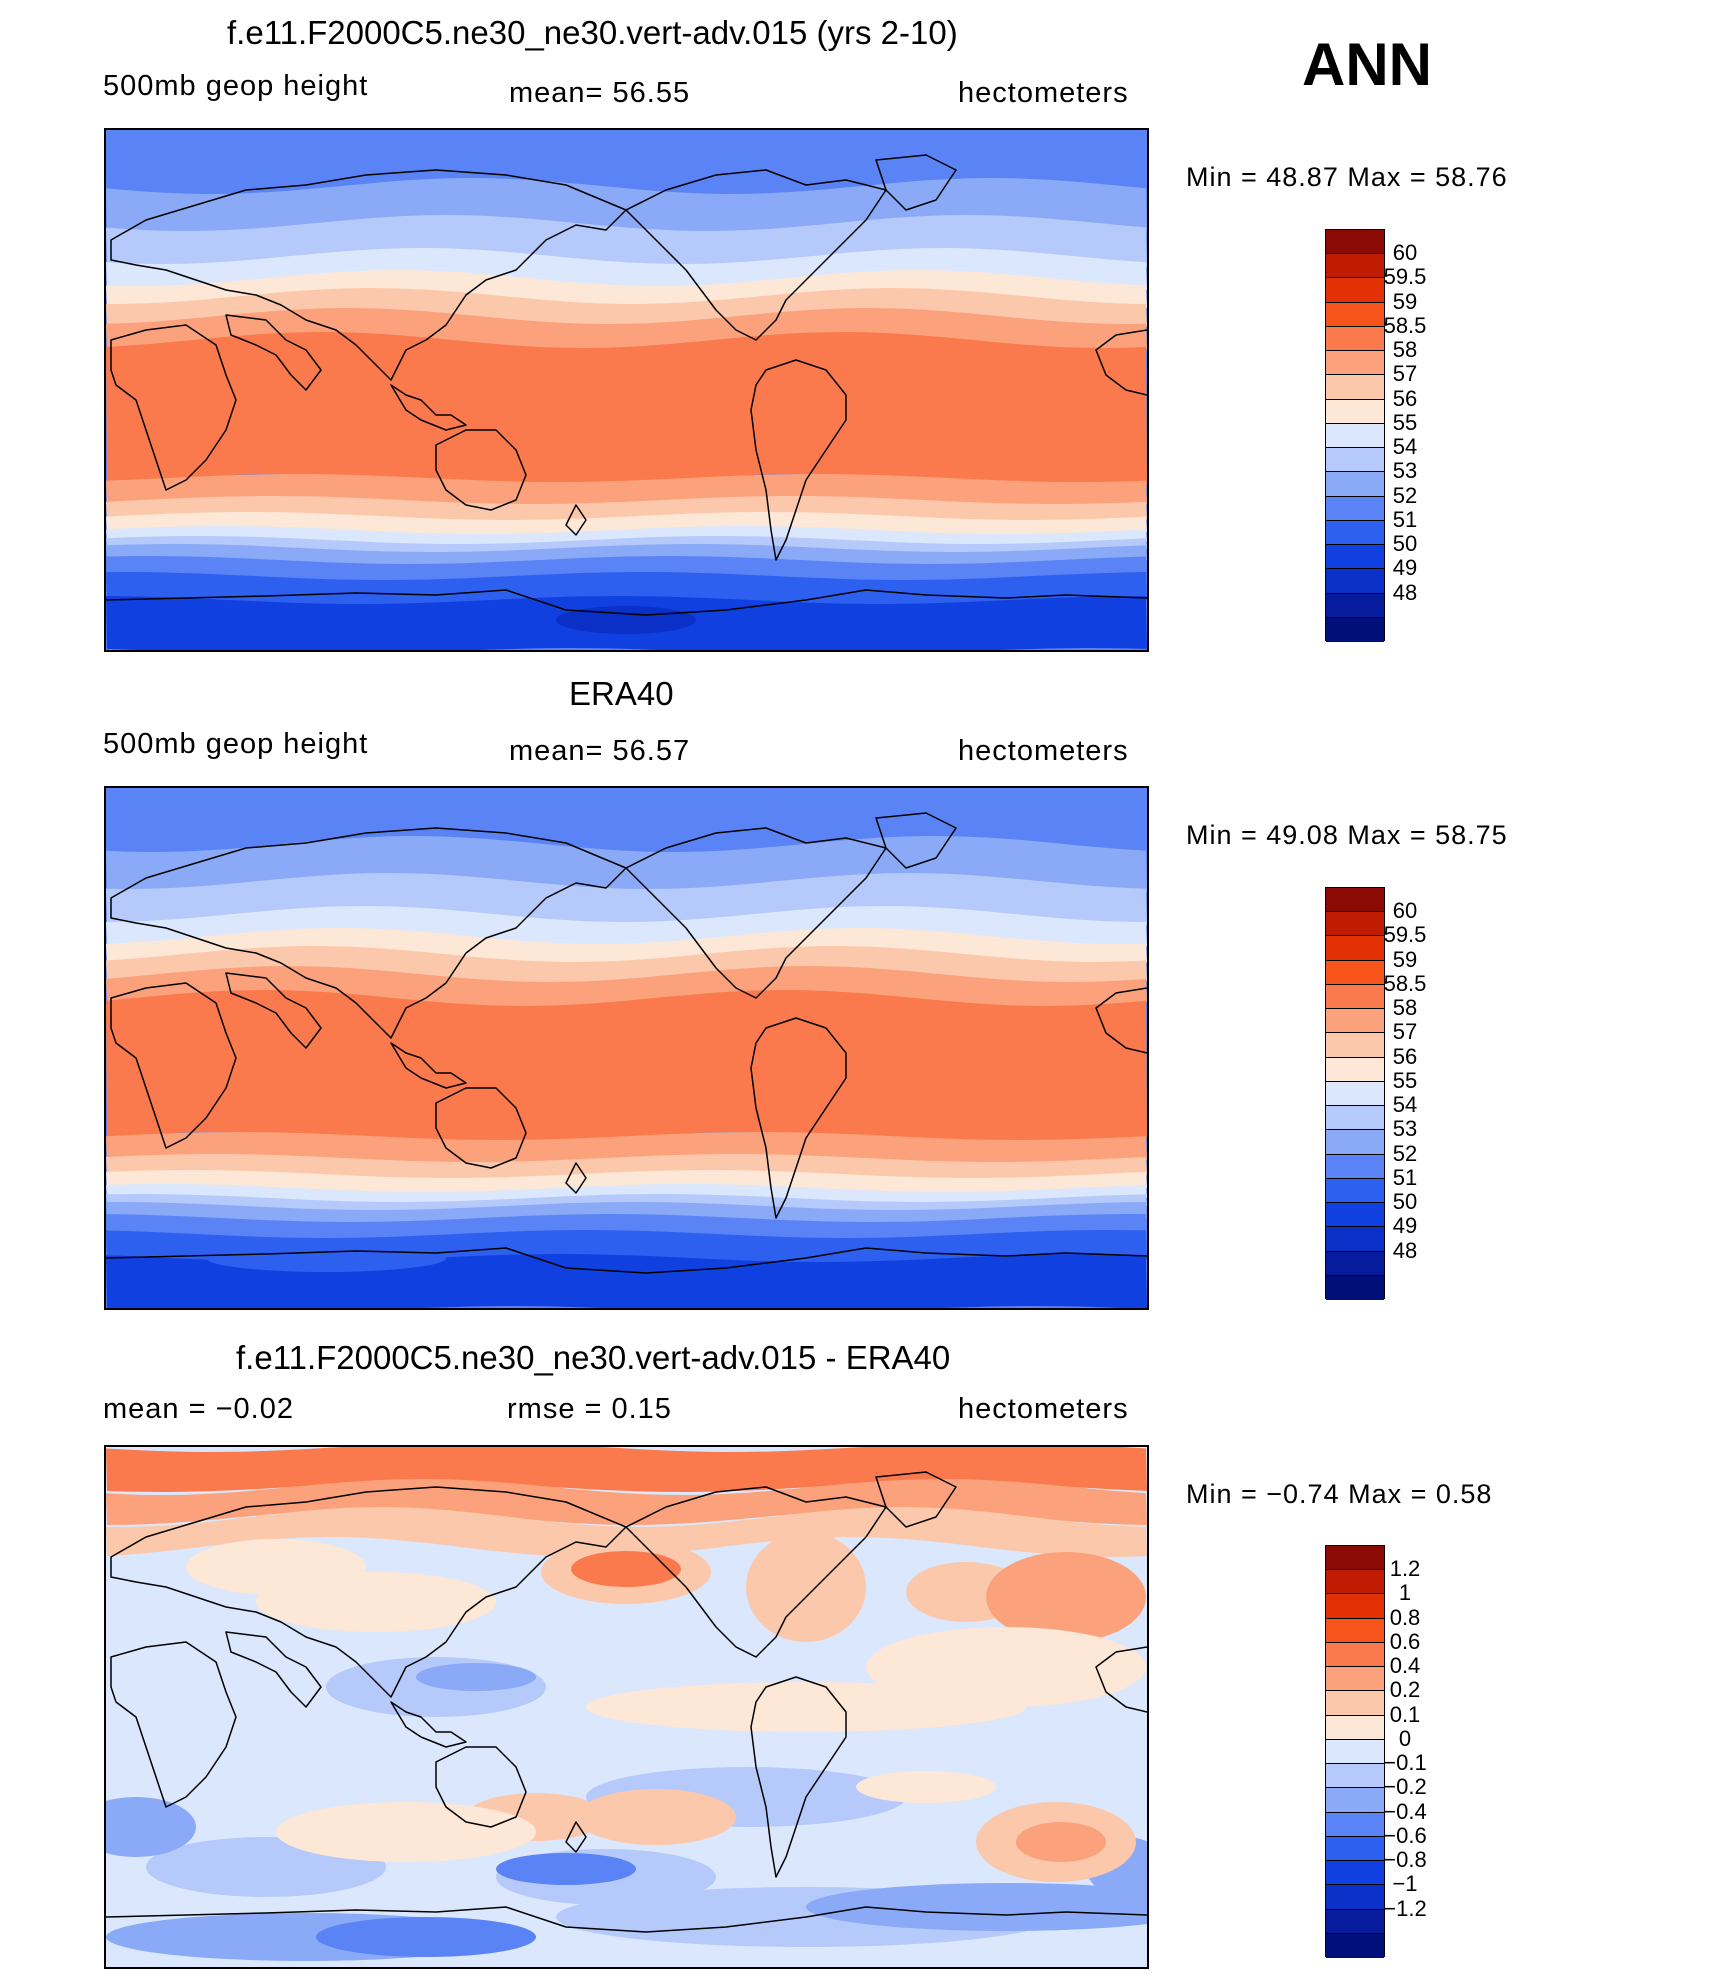 The height and width of the screenshot is (1986, 1710). Describe the element at coordinates (236, 86) in the screenshot. I see `panel1-variable: 500mb geop height` at that location.